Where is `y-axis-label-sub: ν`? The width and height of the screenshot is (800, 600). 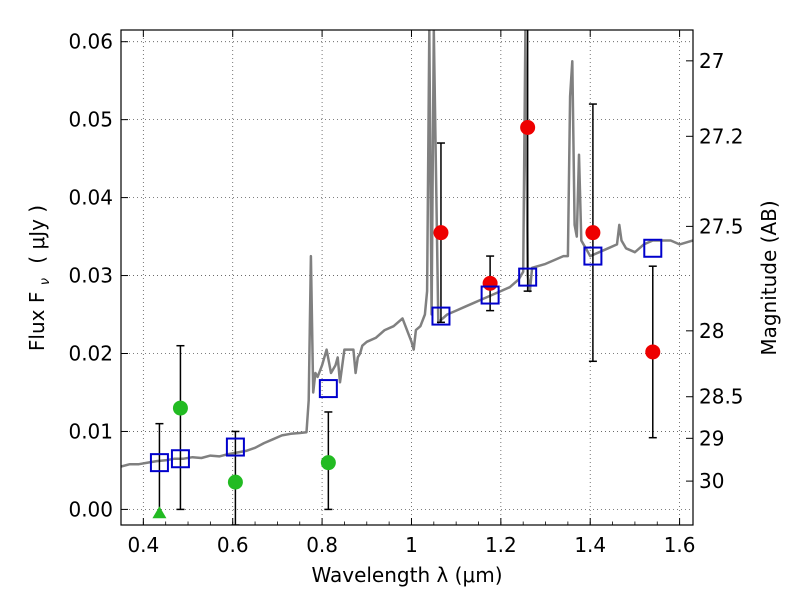
y-axis-label-sub: ν is located at coordinates (45, 281).